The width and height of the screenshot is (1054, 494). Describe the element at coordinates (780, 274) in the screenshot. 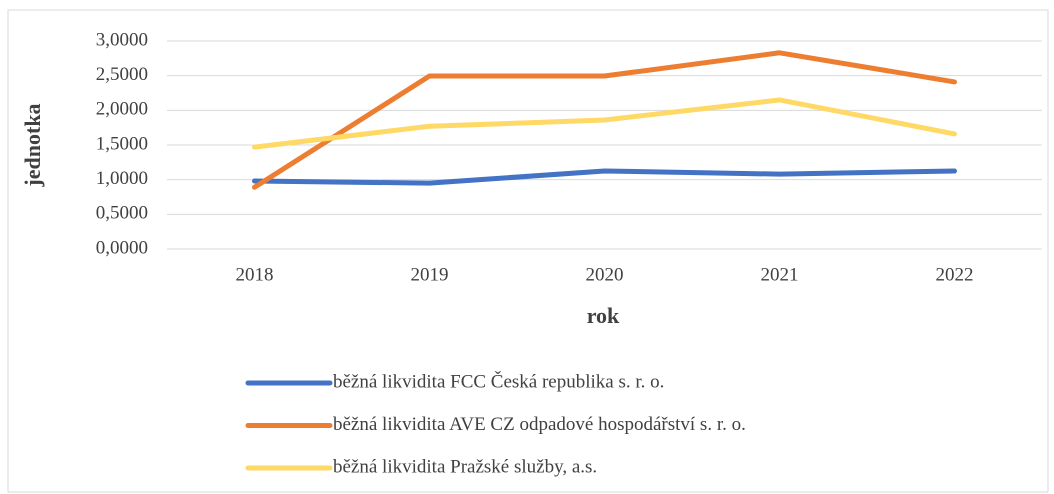

I see `x-tick-label: 2021` at that location.